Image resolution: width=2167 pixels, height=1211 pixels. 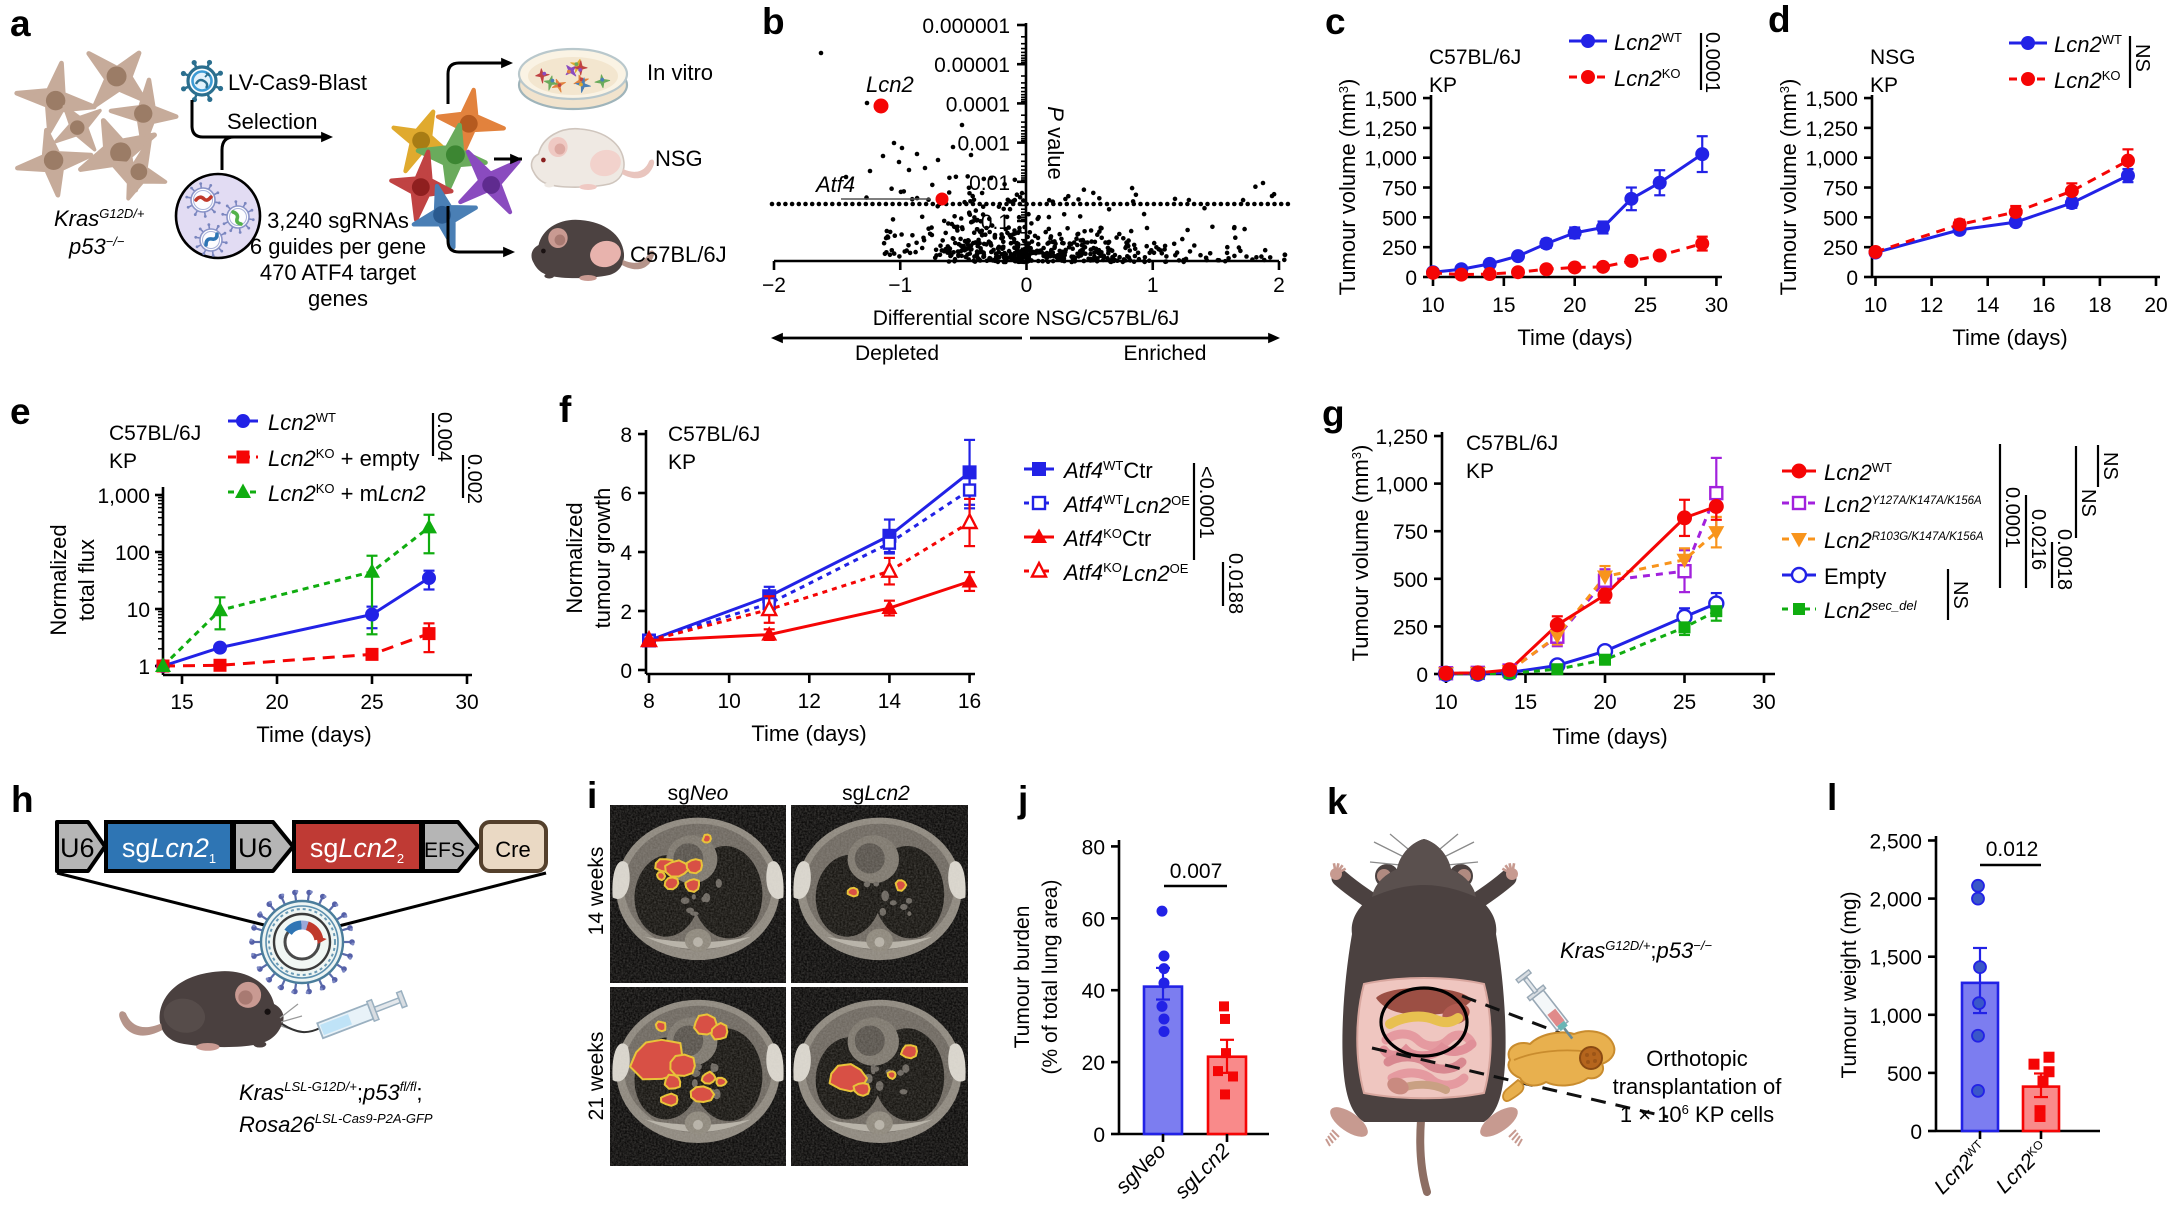 What do you see at coordinates (330, 1092) in the screenshot?
I see `svg-text: KrasLSL-G12D/+;p53fl/fl;` at bounding box center [330, 1092].